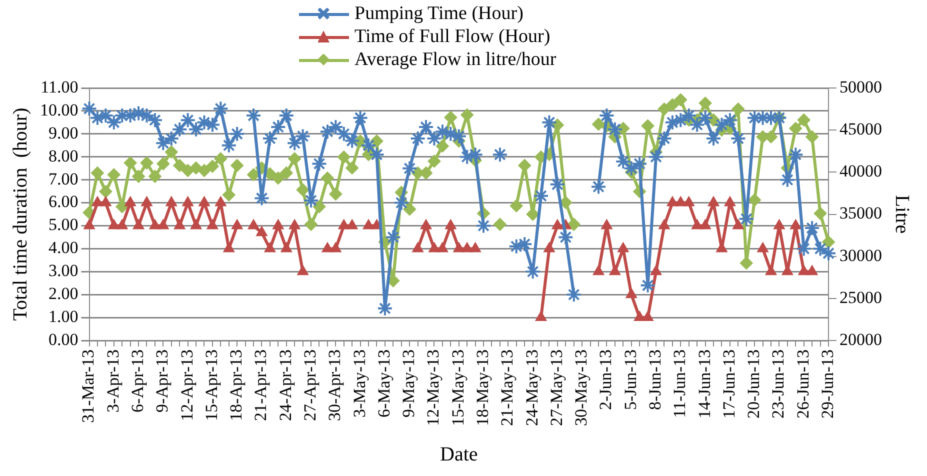 This screenshot has width=927, height=476. Describe the element at coordinates (59, 110) in the screenshot. I see `y-tick-label: 10.00` at that location.